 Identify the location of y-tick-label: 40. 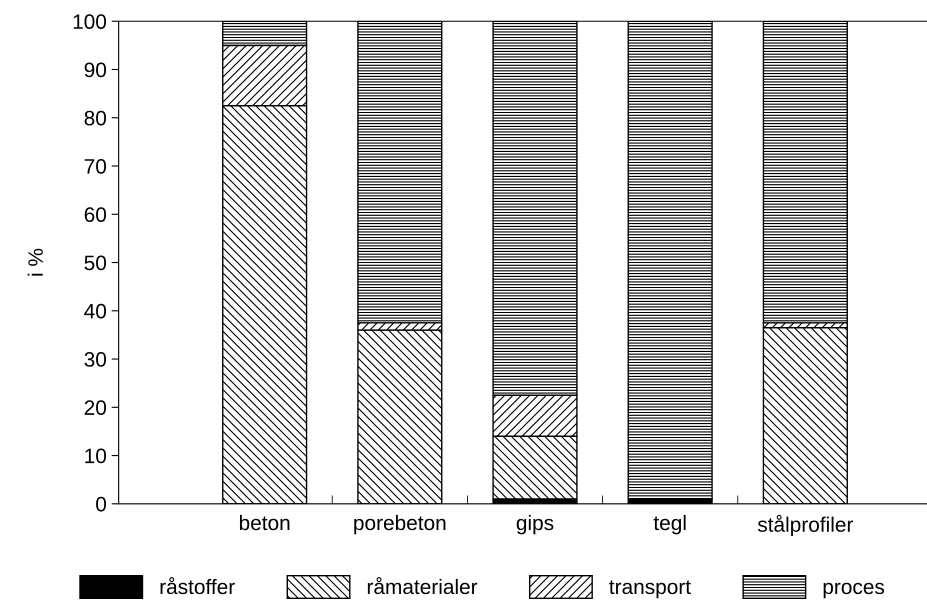
(95, 311).